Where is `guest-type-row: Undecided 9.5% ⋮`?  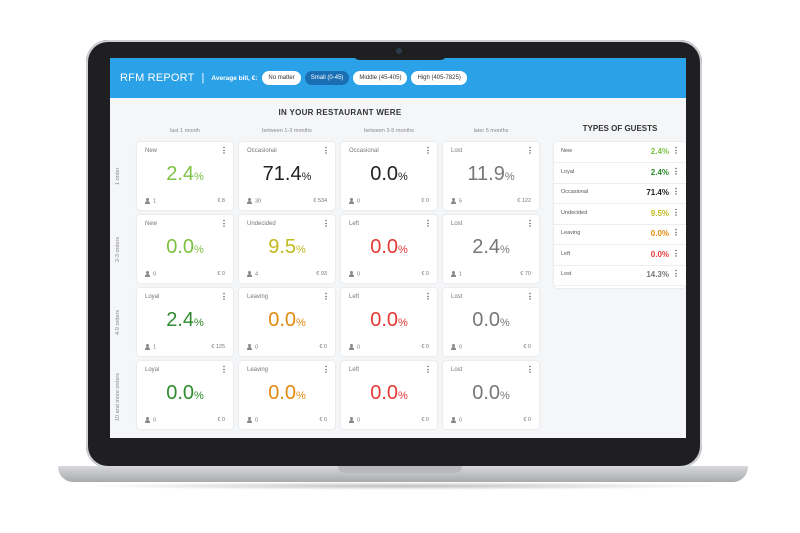 guest-type-row: Undecided 9.5% ⋮ is located at coordinates (620, 214).